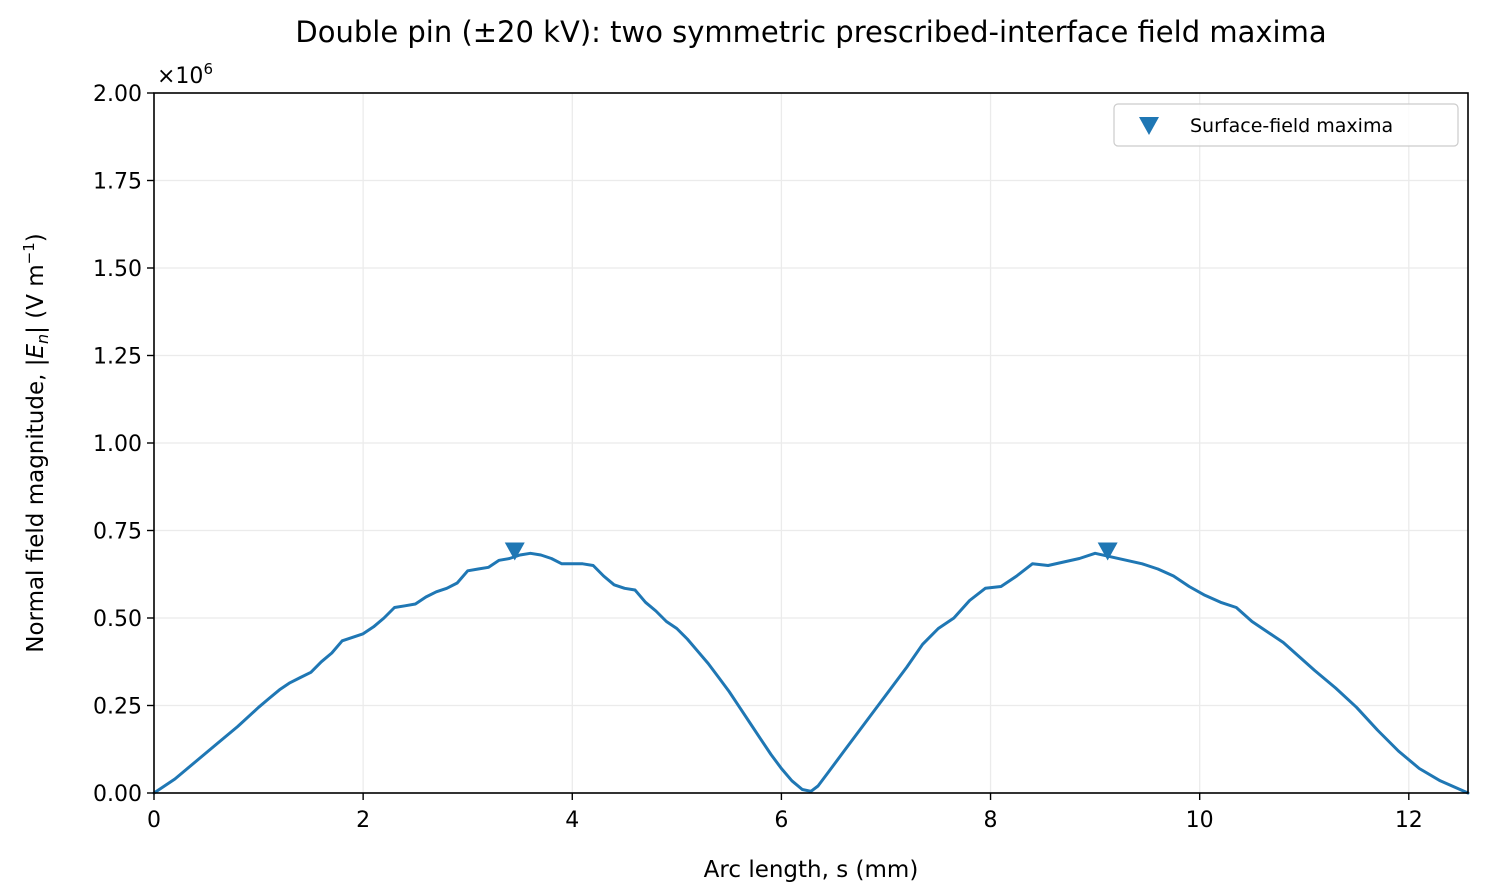  What do you see at coordinates (1291, 126) in the screenshot?
I see `legend-label: Surface-field maxima` at bounding box center [1291, 126].